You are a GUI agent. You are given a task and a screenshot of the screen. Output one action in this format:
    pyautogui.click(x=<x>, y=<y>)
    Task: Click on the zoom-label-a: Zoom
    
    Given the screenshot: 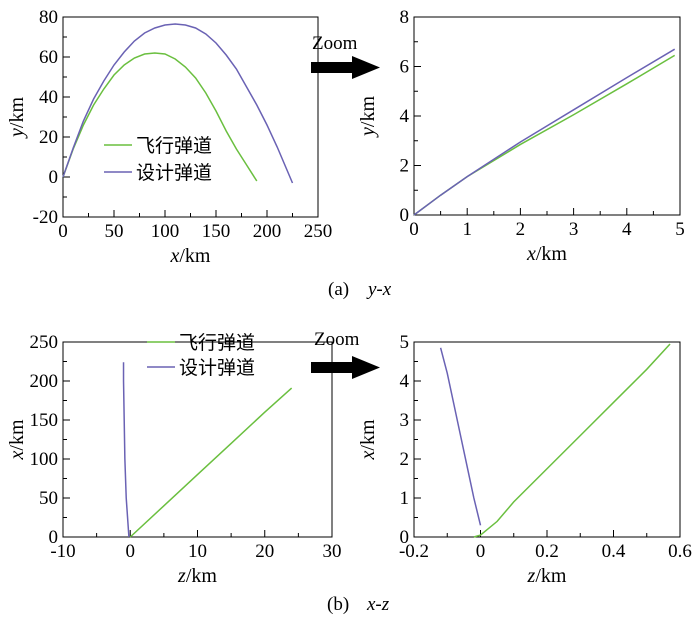 What is the action you would take?
    pyautogui.click(x=335, y=43)
    